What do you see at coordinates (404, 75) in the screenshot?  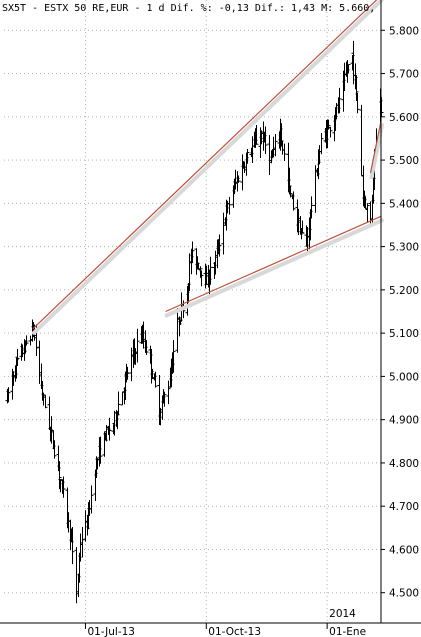 I see `y-tick-label: 5.700` at bounding box center [404, 75].